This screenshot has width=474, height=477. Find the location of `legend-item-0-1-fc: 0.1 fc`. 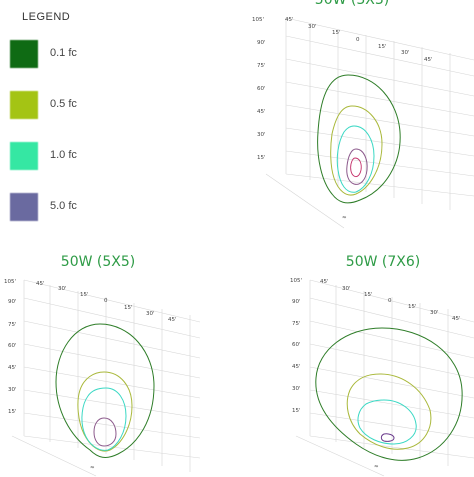

legend-item-0-1-fc: 0.1 fc is located at coordinates (70, 54).